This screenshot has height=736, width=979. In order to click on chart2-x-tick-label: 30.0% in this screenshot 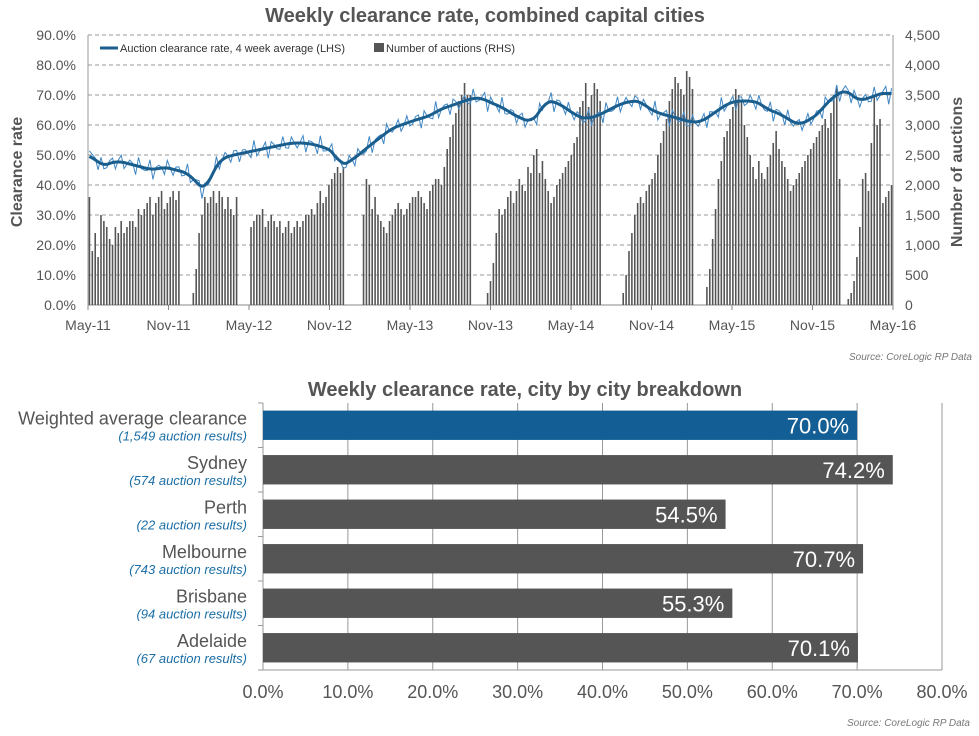, I will do `click(517, 692)`.